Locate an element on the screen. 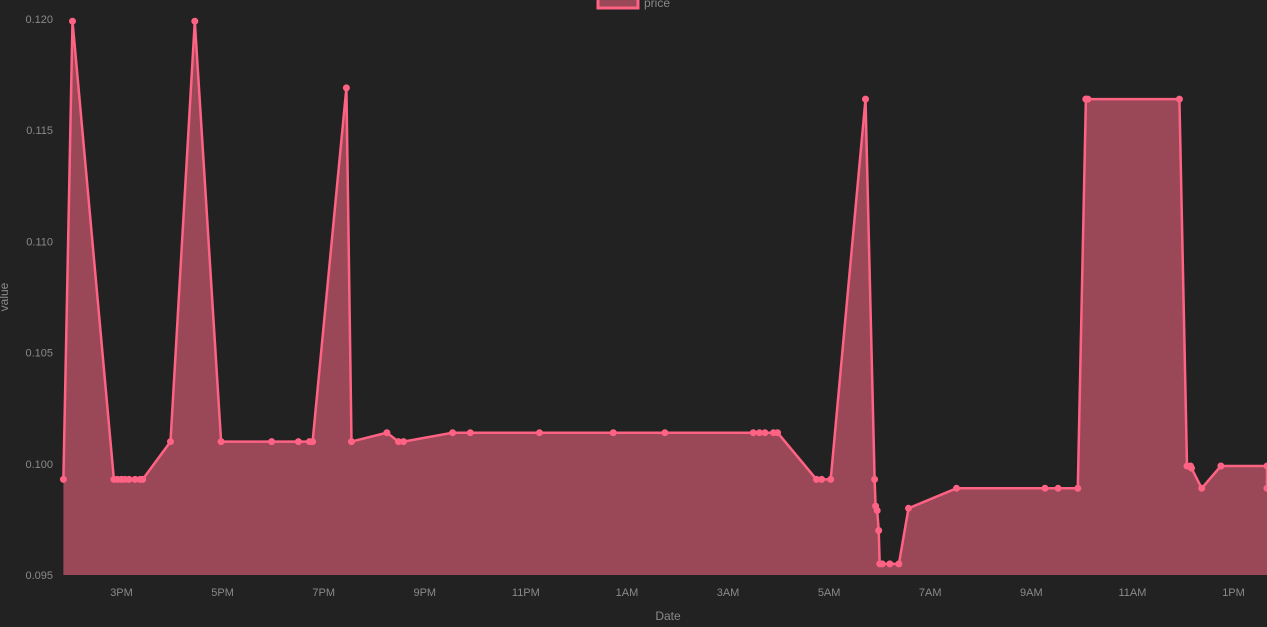 This screenshot has width=1267, height=627. y-tick-label: 0.115 is located at coordinates (39, 131).